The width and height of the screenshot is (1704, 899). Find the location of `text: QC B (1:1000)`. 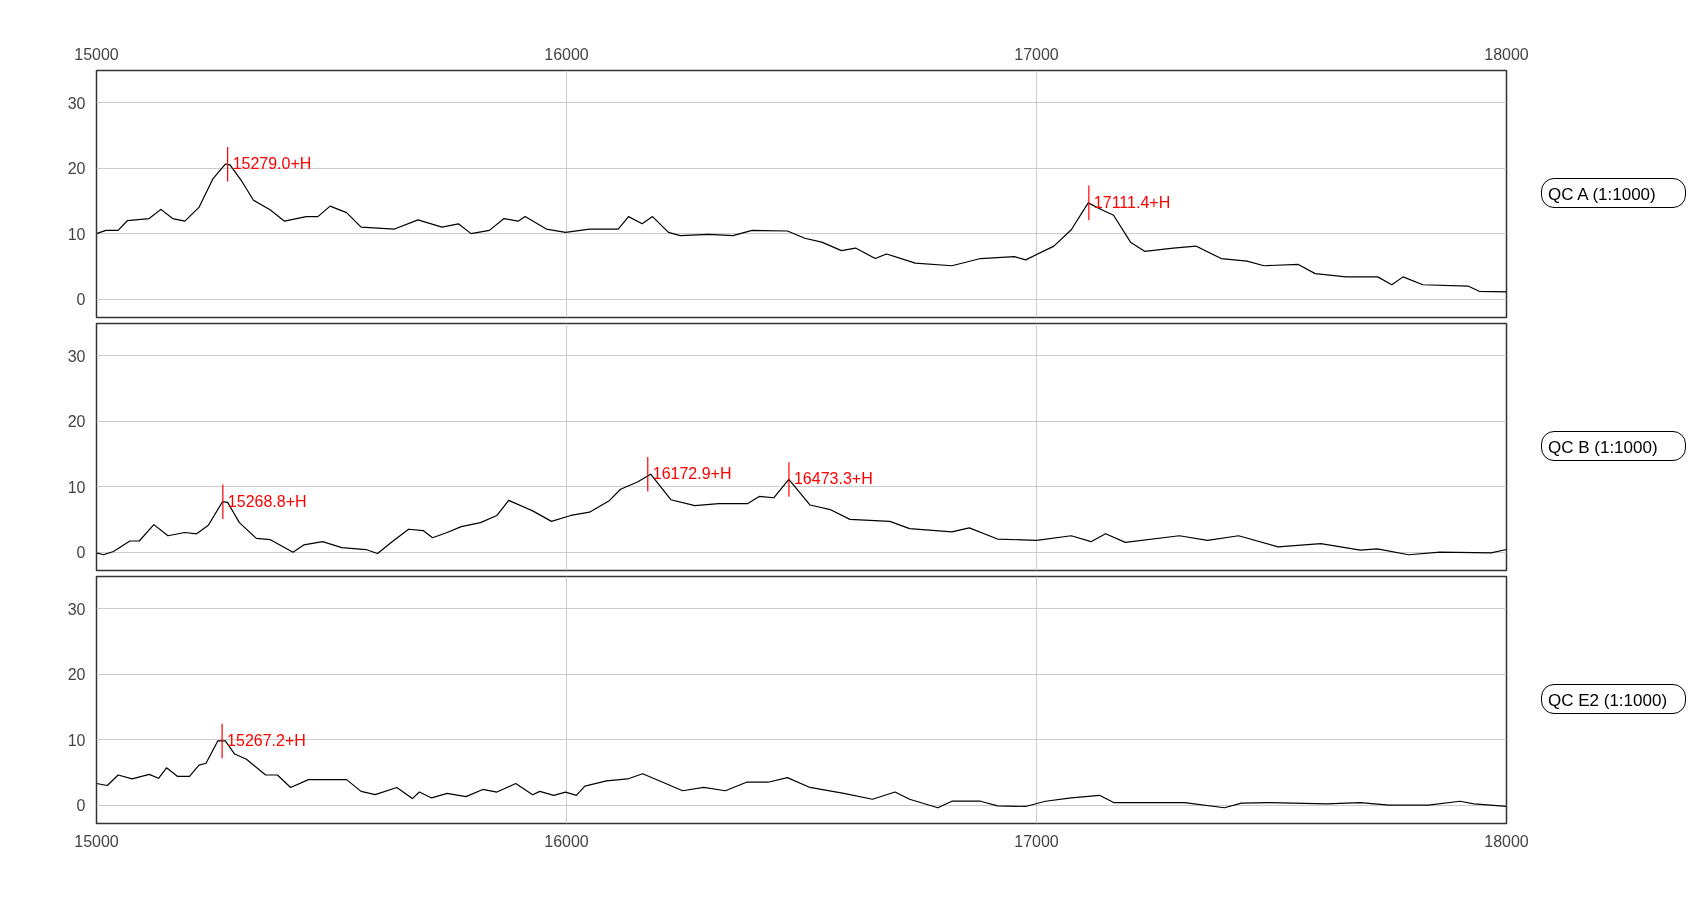

text: QC B (1:1000) is located at coordinates (1603, 448).